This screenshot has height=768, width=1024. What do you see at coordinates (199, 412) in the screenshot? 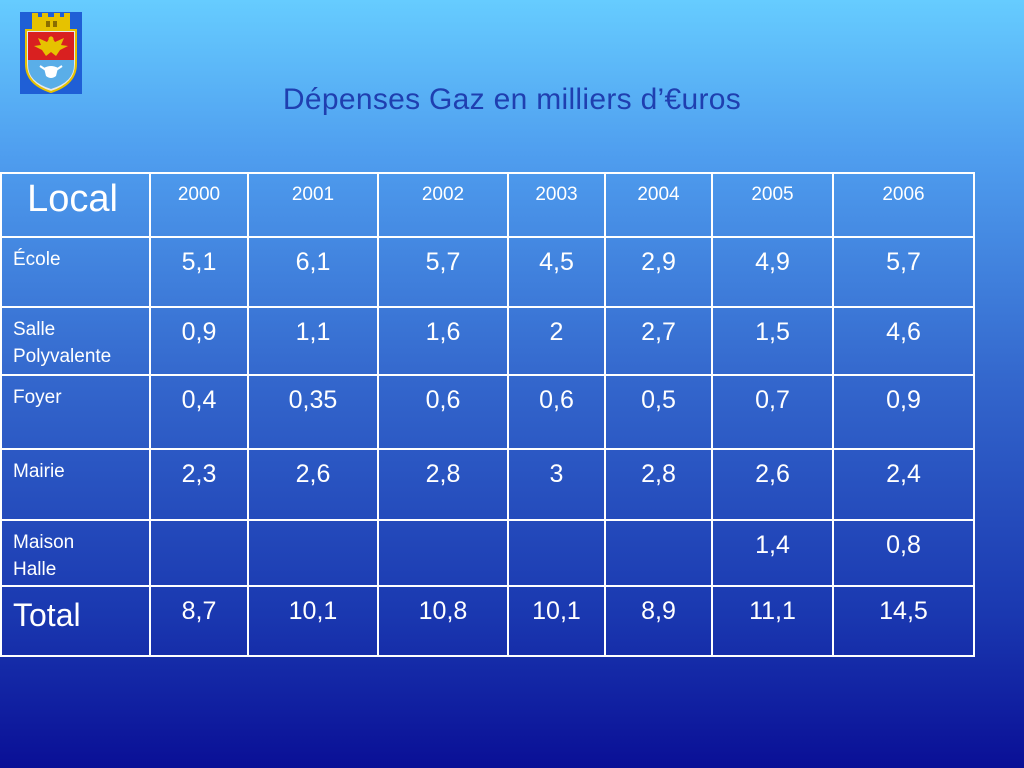
I see `table-cell: 0,4` at bounding box center [199, 412].